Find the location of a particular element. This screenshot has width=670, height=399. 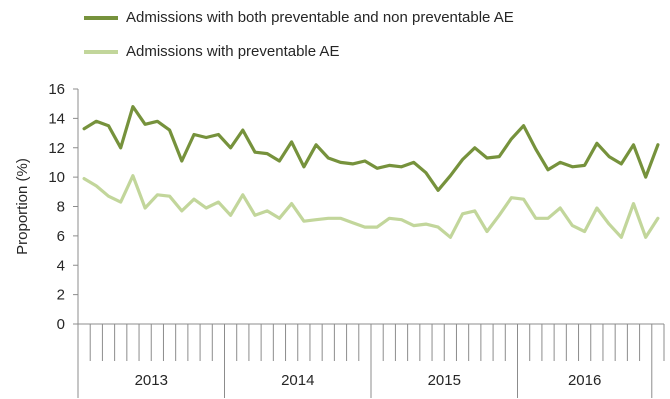

y-tick-label: 0 is located at coordinates (61, 324).